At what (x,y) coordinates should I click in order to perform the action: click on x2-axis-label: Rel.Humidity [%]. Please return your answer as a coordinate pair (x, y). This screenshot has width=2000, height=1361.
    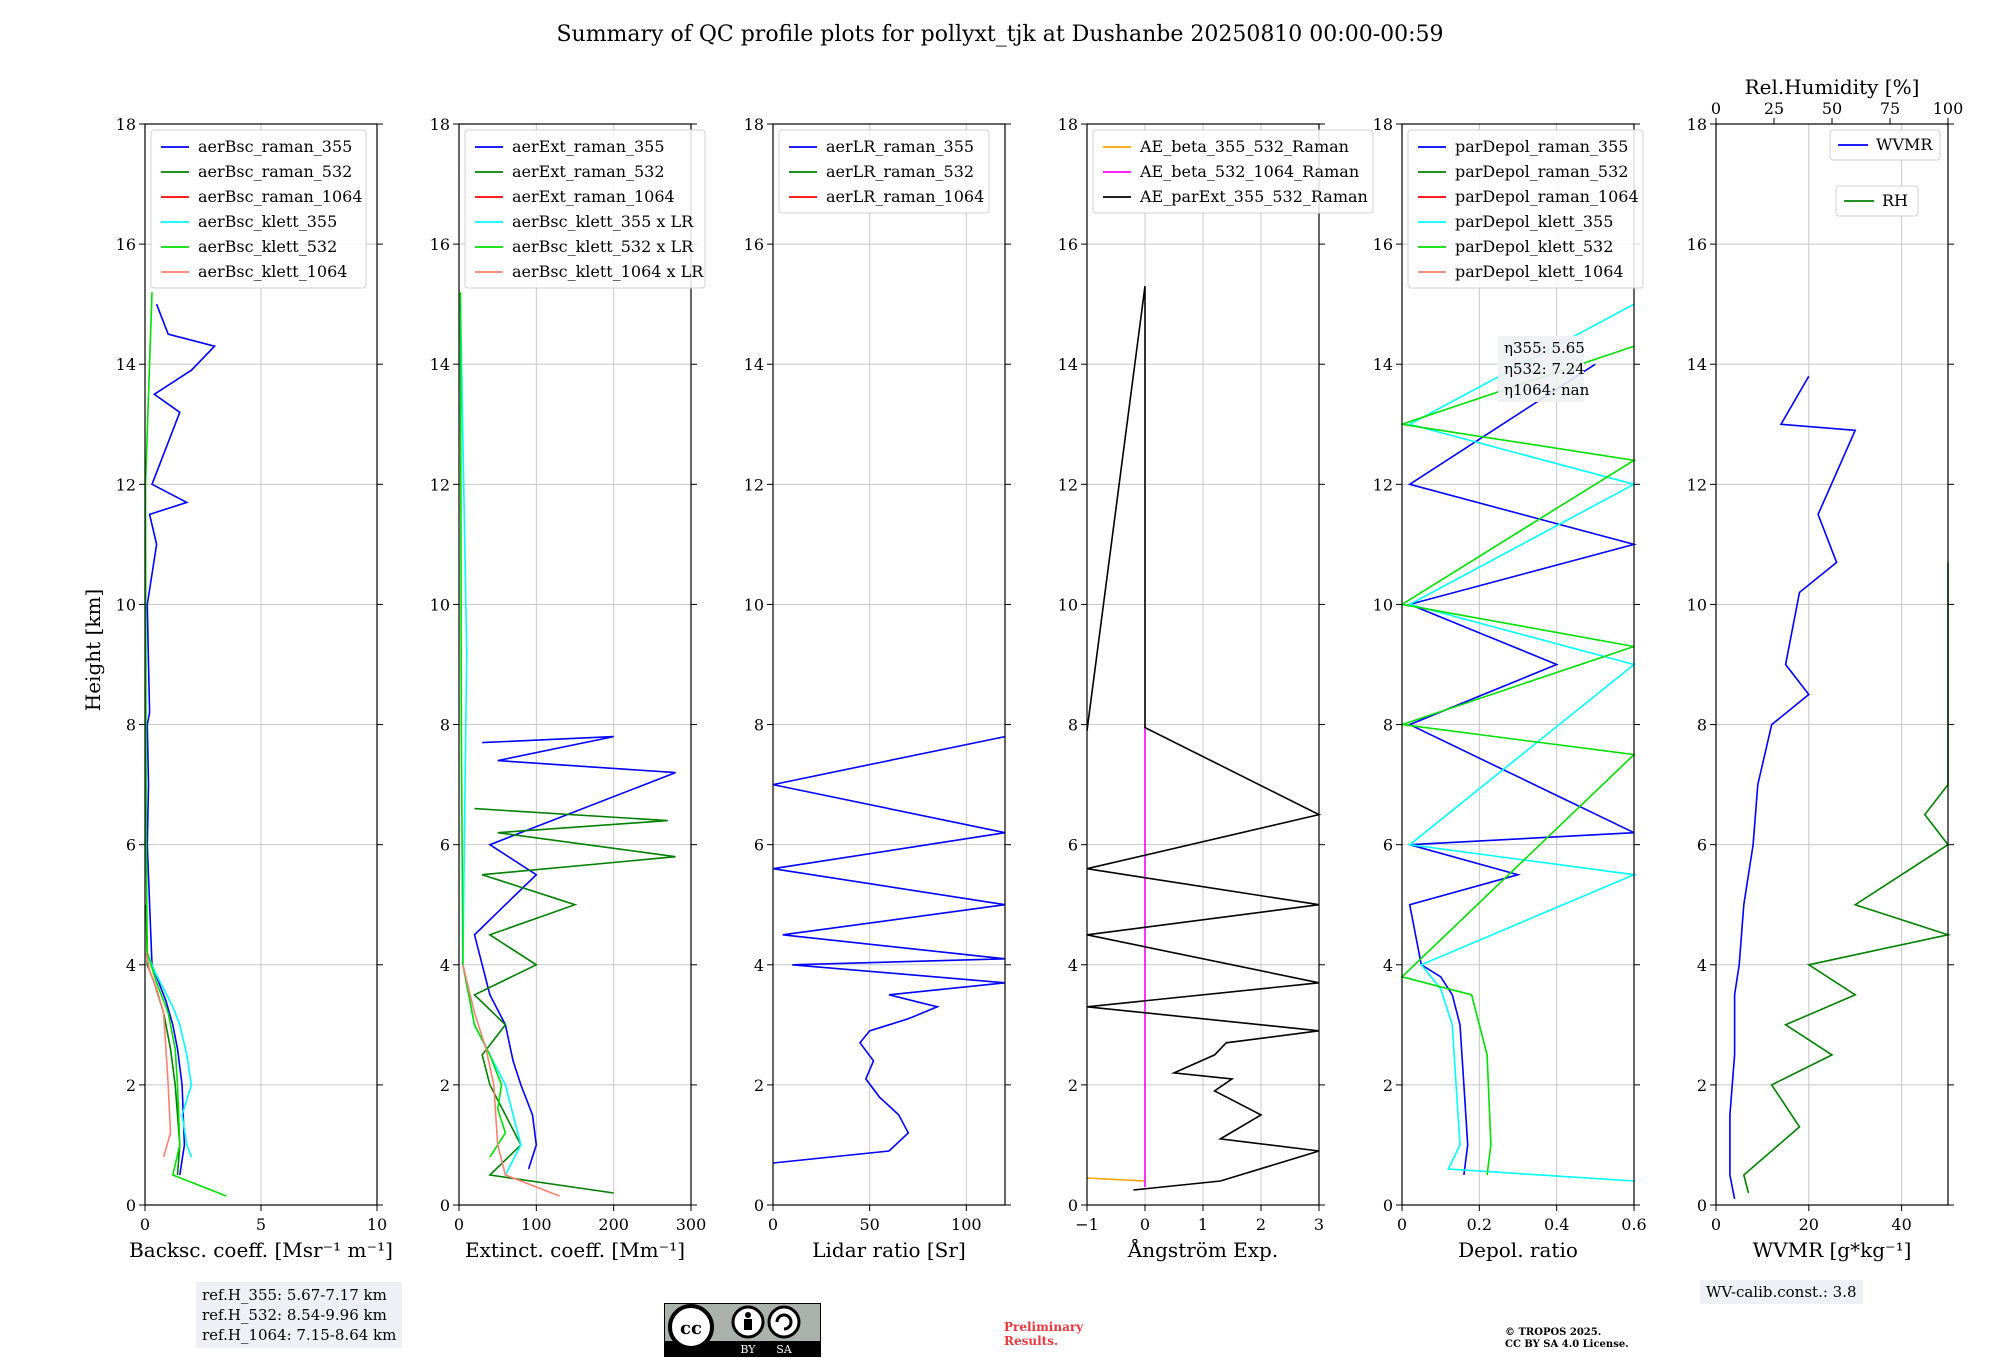
    Looking at the image, I should click on (1832, 87).